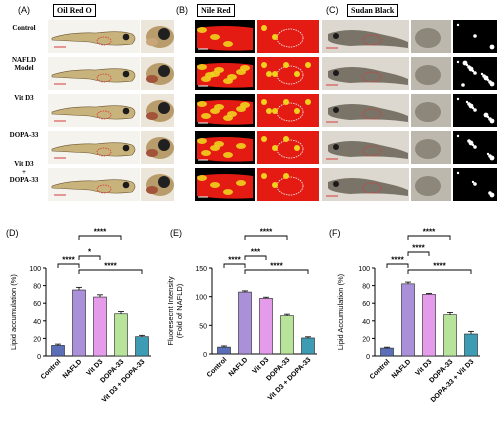  What do you see at coordinates (24, 10) in the screenshot?
I see `panel-a-letter: (A)` at bounding box center [24, 10].